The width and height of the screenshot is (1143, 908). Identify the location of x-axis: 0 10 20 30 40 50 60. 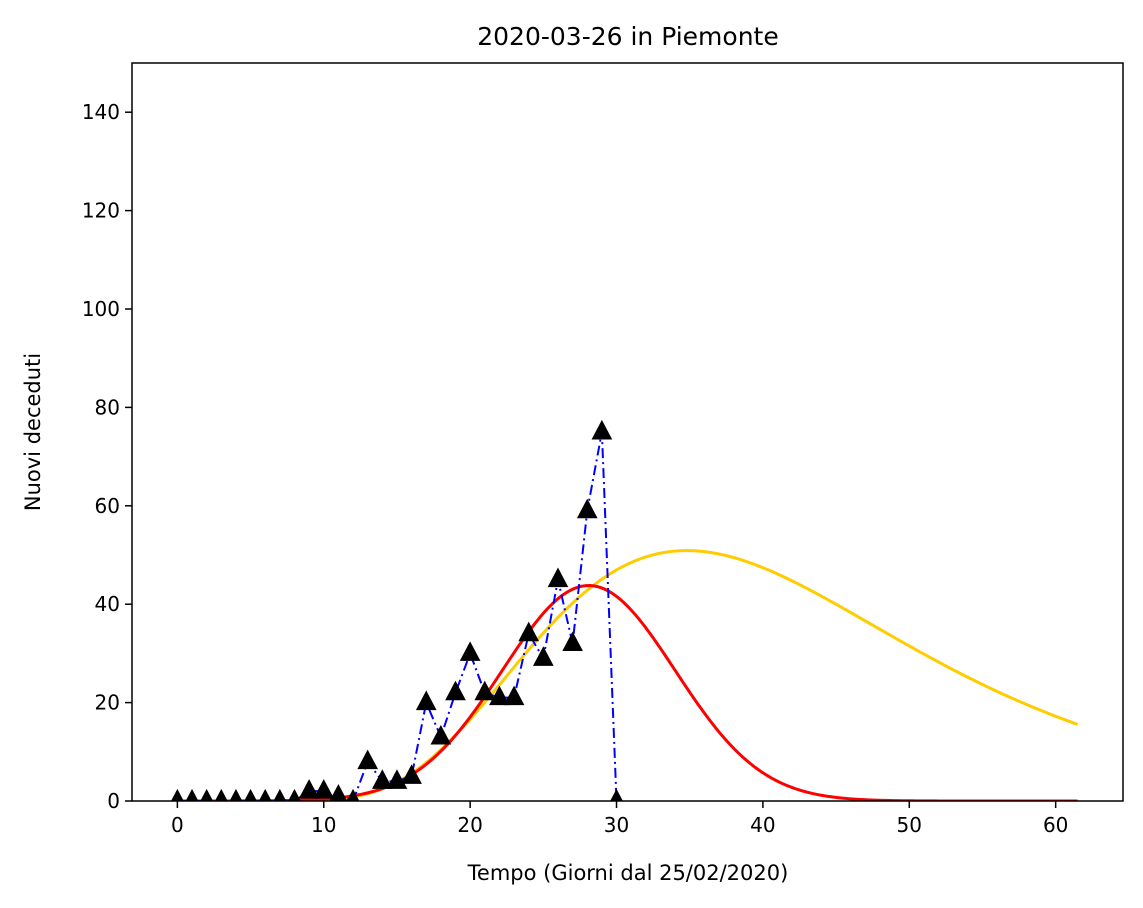
(619, 819).